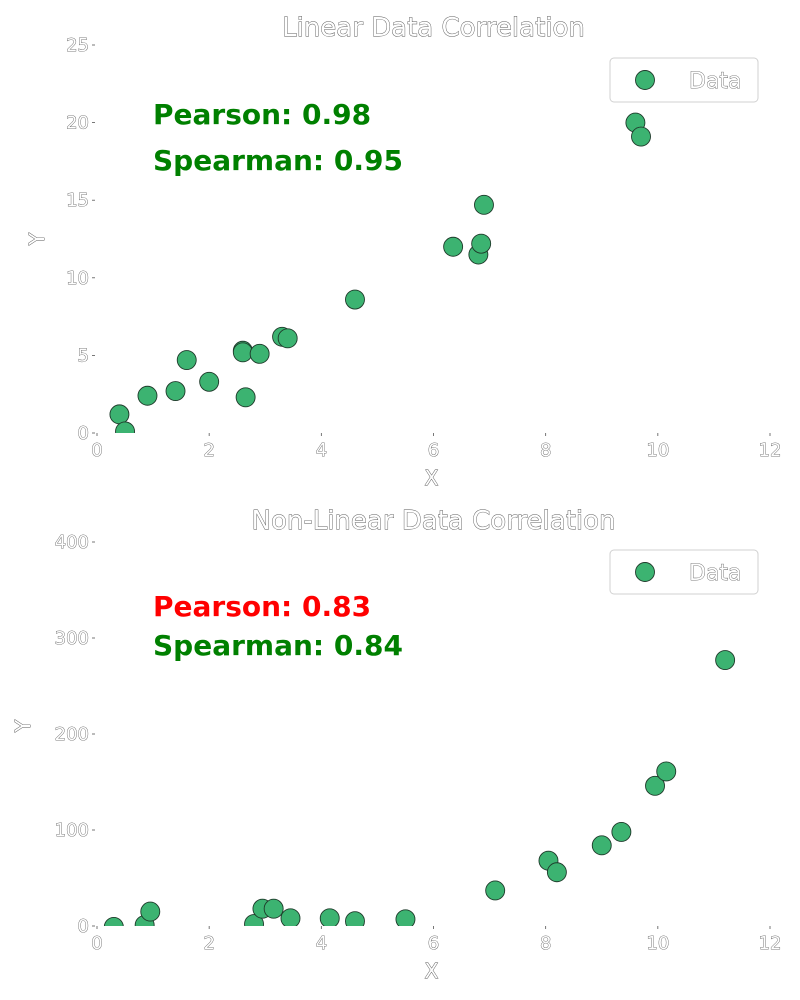 The height and width of the screenshot is (1000, 800). What do you see at coordinates (278, 160) in the screenshot?
I see `spearman-annotation: Spearman: 0.95` at bounding box center [278, 160].